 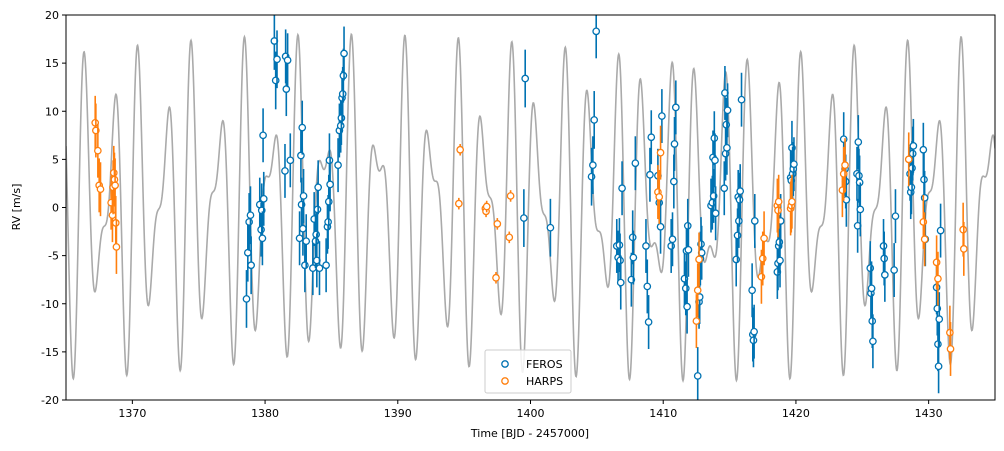 I want to click on x-axis: 1370 1380 1390 1400 1410 1420 1430, so click(x=530, y=410).